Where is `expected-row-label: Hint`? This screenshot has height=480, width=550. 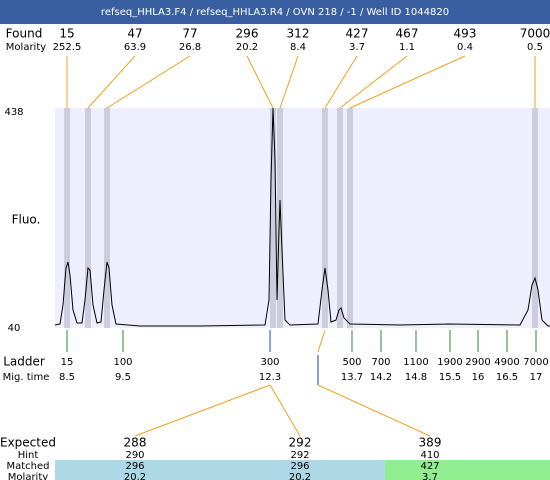
expected-row-label: Hint is located at coordinates (28, 455).